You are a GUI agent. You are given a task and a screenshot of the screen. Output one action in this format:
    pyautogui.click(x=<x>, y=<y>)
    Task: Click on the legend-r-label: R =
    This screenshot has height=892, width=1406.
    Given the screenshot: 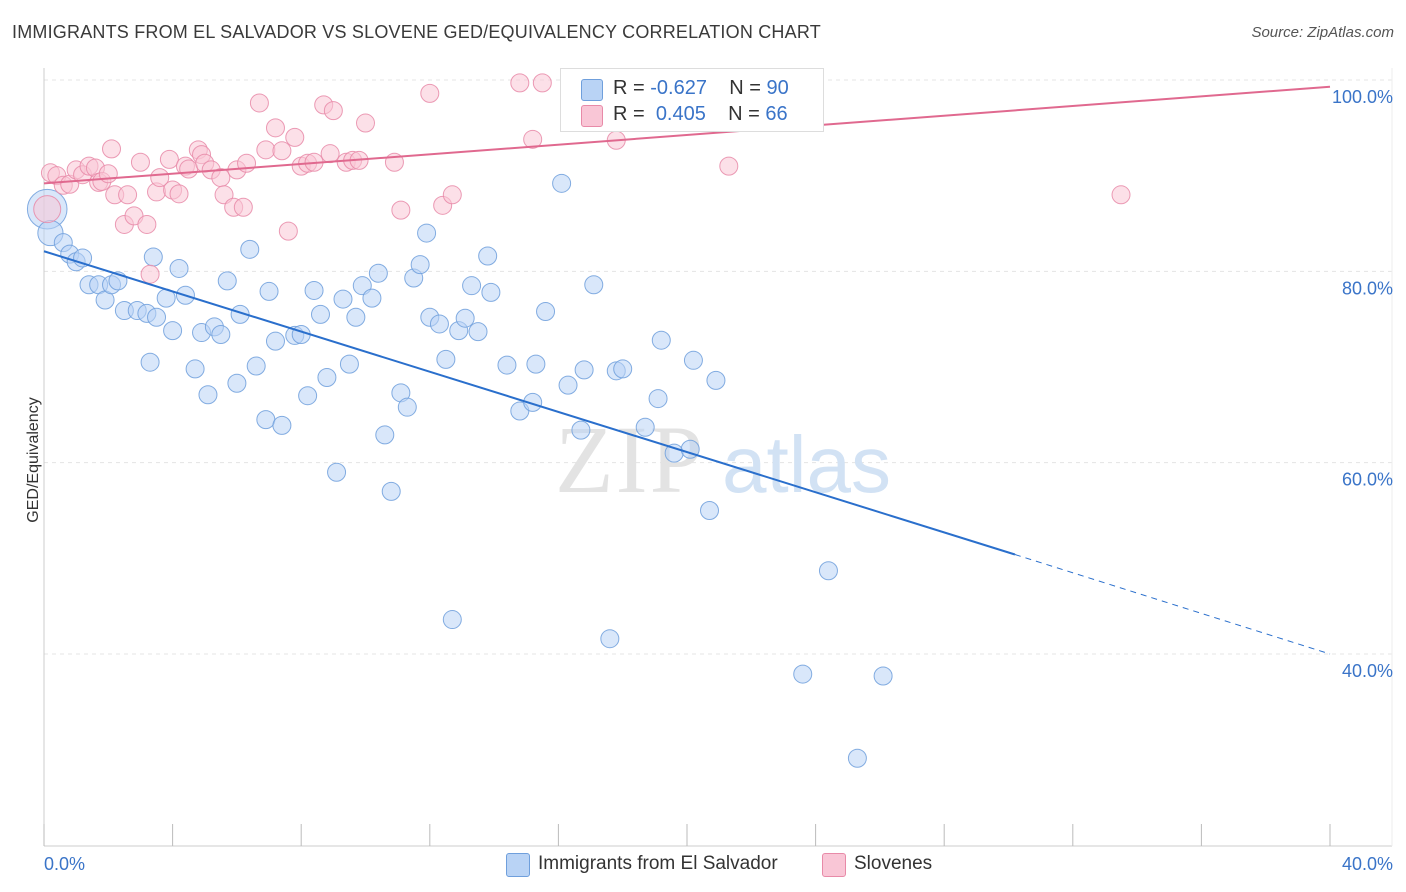 What is the action you would take?
    pyautogui.click(x=629, y=88)
    